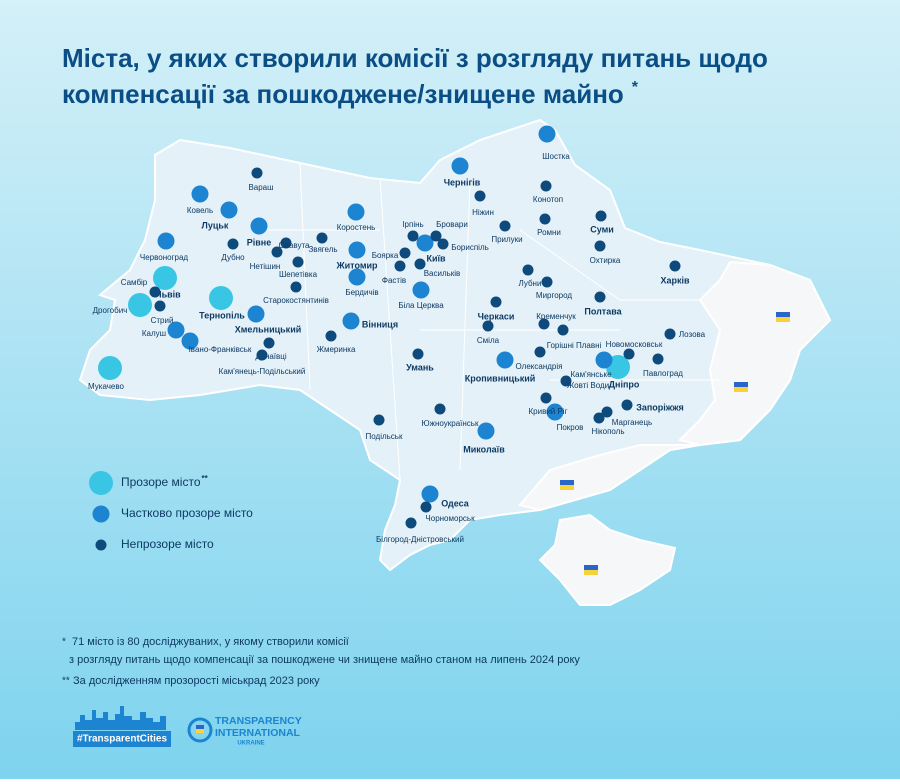 The image size is (900, 784). What do you see at coordinates (634, 344) in the screenshot?
I see `city-label: Новомосковськ` at bounding box center [634, 344].